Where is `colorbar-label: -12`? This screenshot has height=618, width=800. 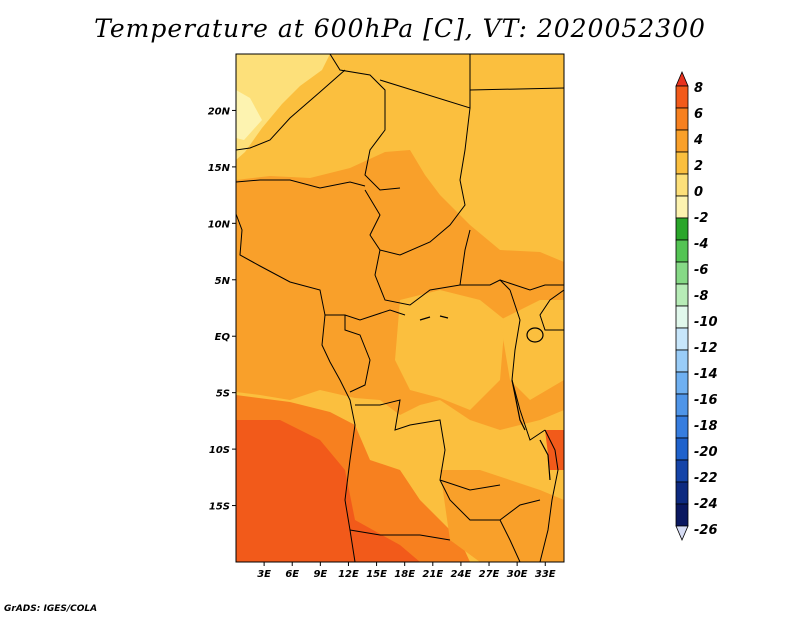
colorbar-label: -12 is located at coordinates (706, 348).